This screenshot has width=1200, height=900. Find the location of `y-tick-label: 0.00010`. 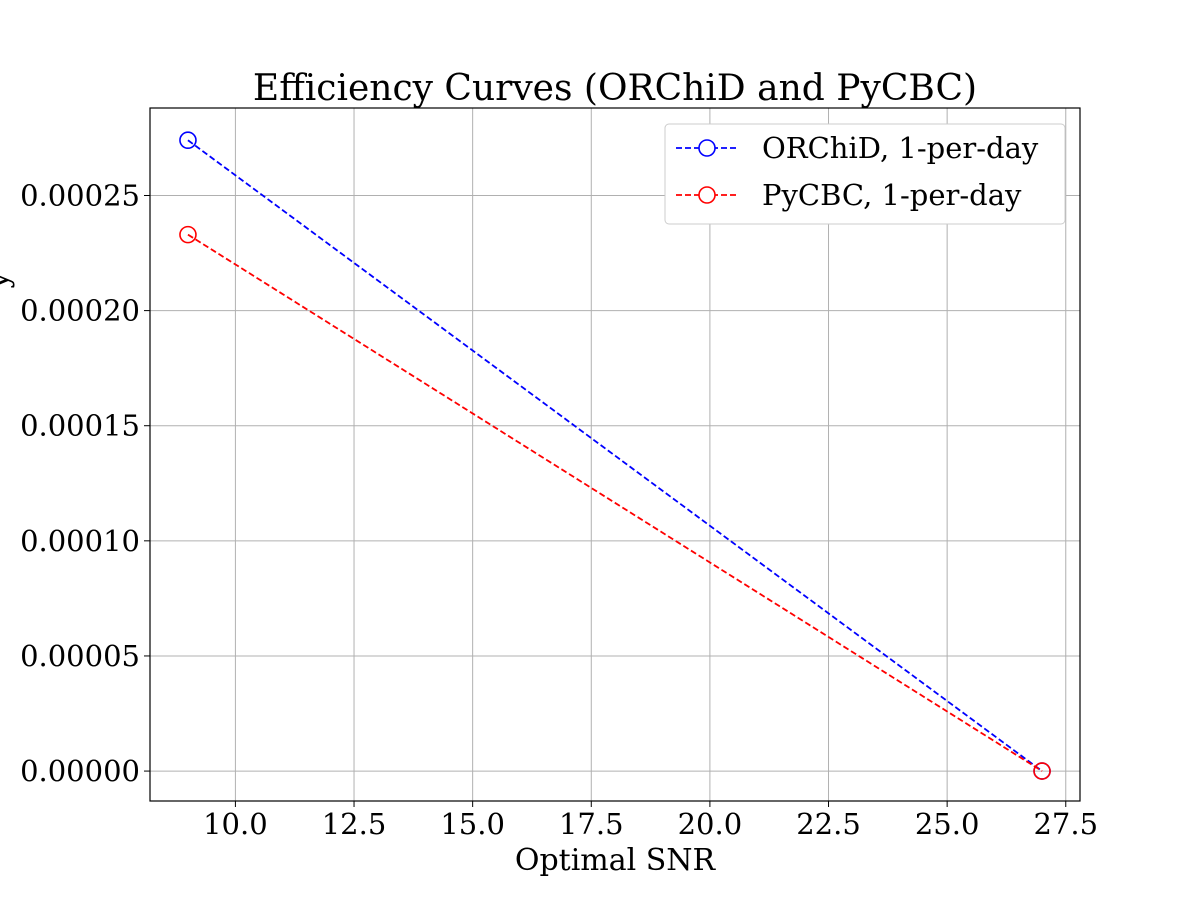

y-tick-label: 0.00010 is located at coordinates (80, 541).